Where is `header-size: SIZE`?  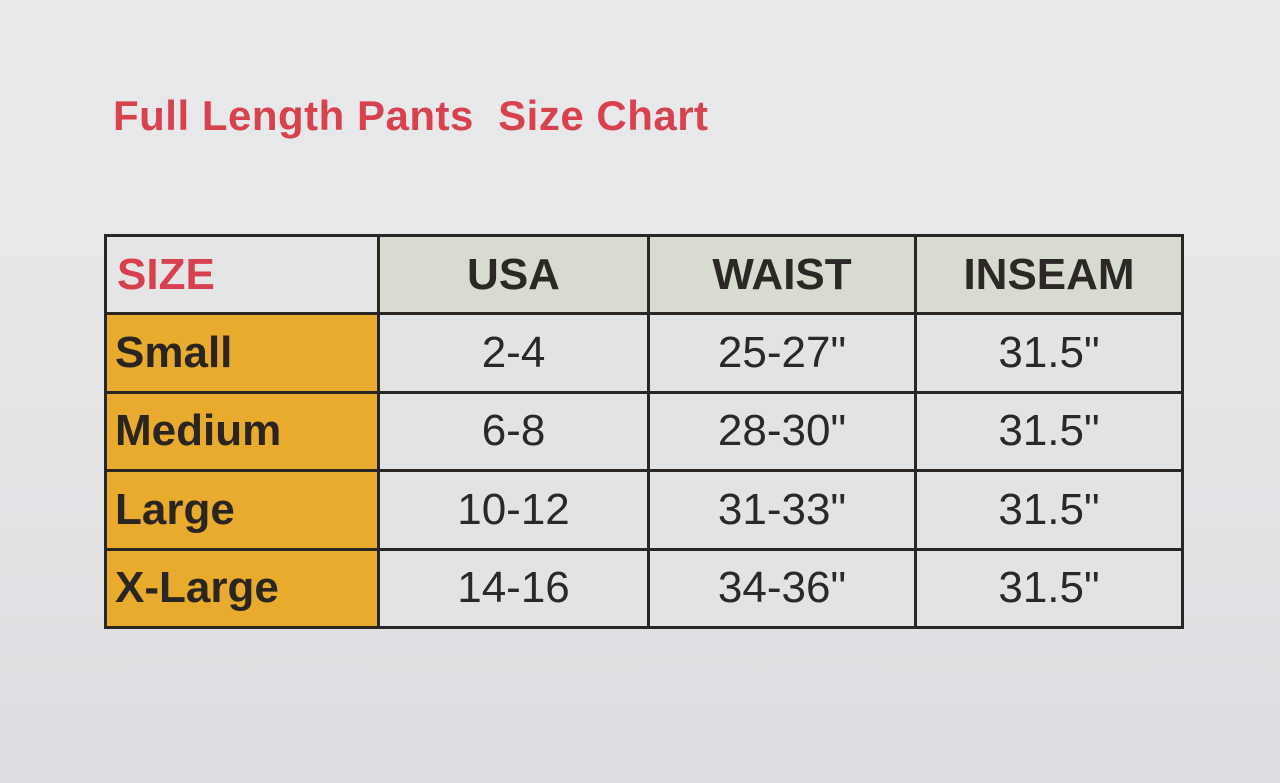
header-size: SIZE is located at coordinates (242, 274).